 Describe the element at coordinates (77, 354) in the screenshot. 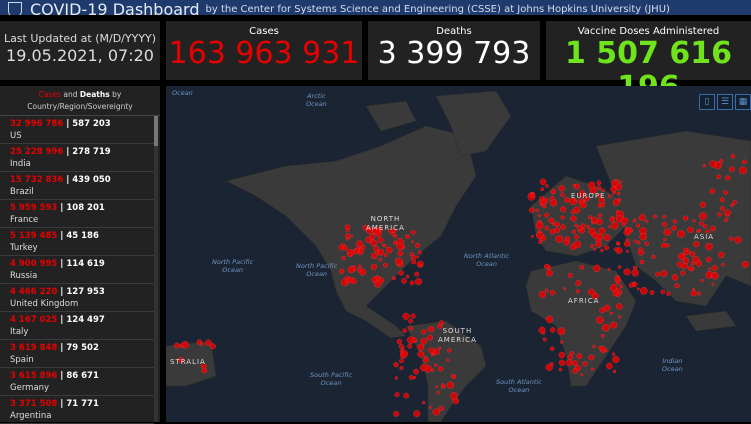

I see `country-row: 3 619 848 | 79 502 Spain` at that location.